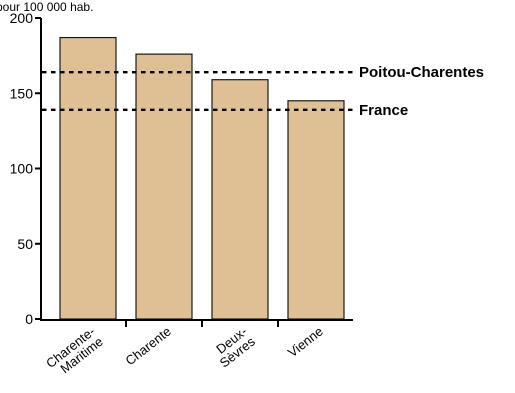 Image resolution: width=515 pixels, height=393 pixels. What do you see at coordinates (22, 93) in the screenshot?
I see `y-tick-label: 150` at bounding box center [22, 93].